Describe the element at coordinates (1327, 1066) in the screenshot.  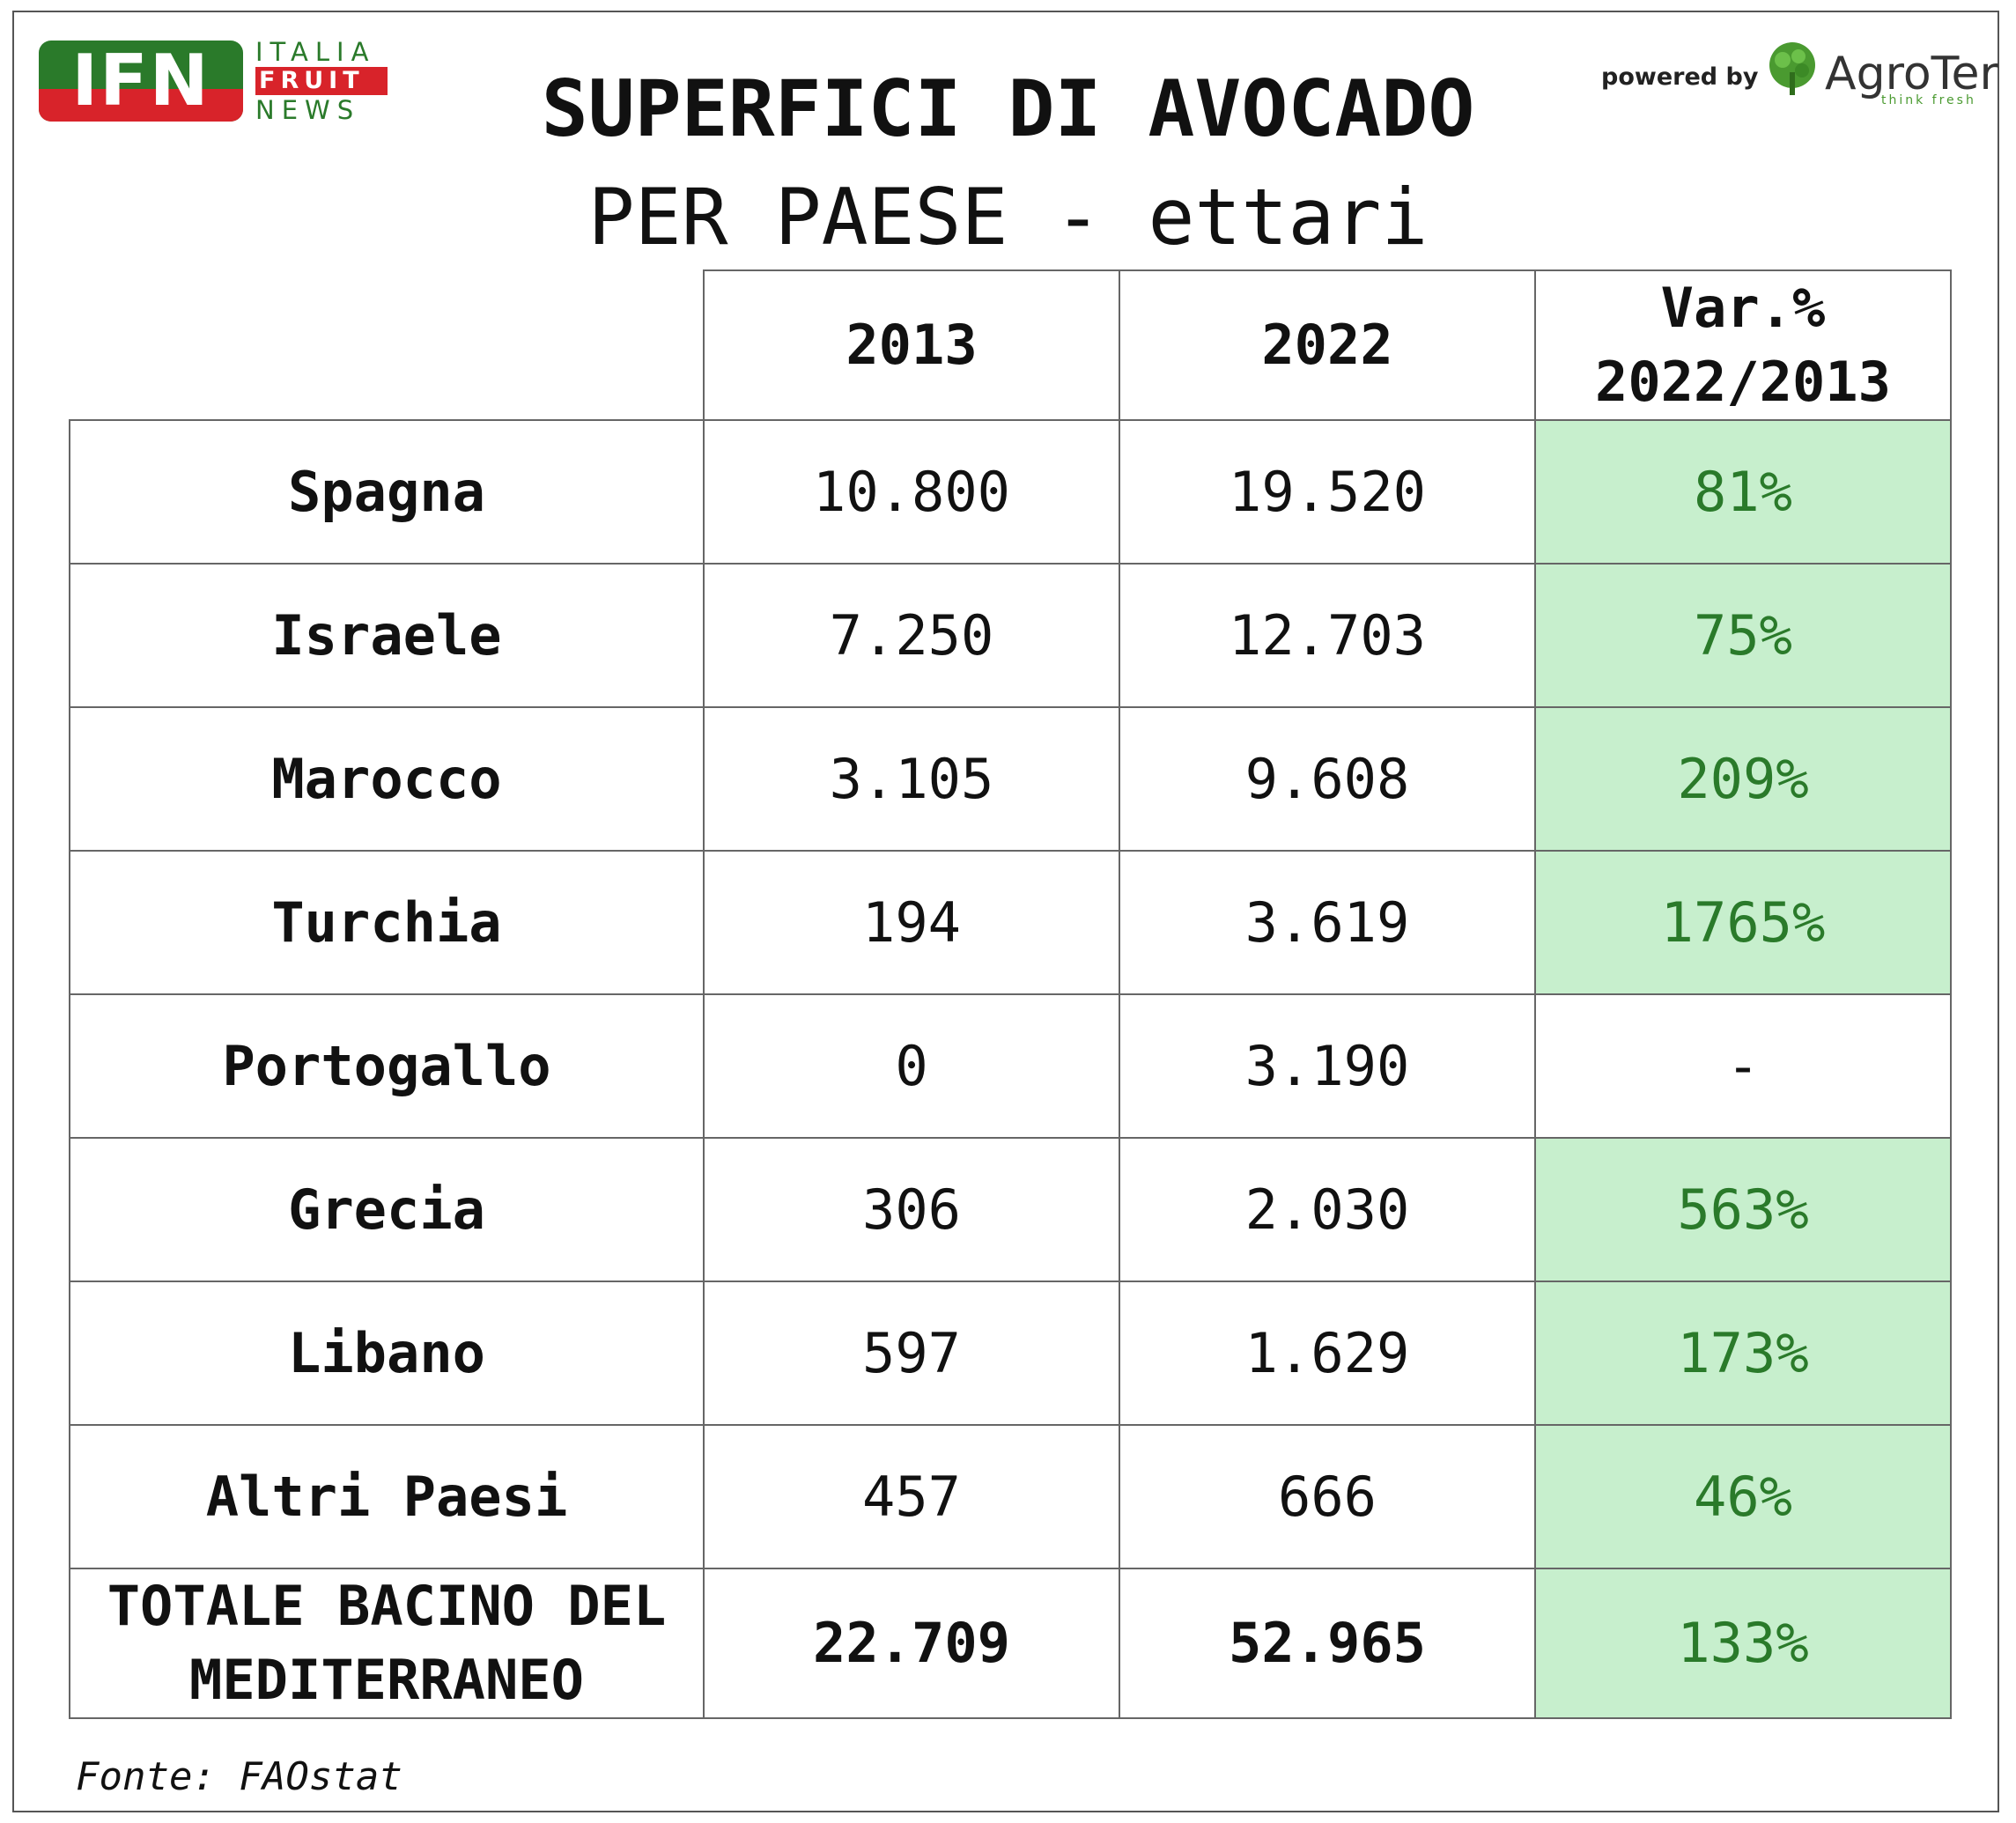
I see `value-2022-cell: 3.190` at that location.